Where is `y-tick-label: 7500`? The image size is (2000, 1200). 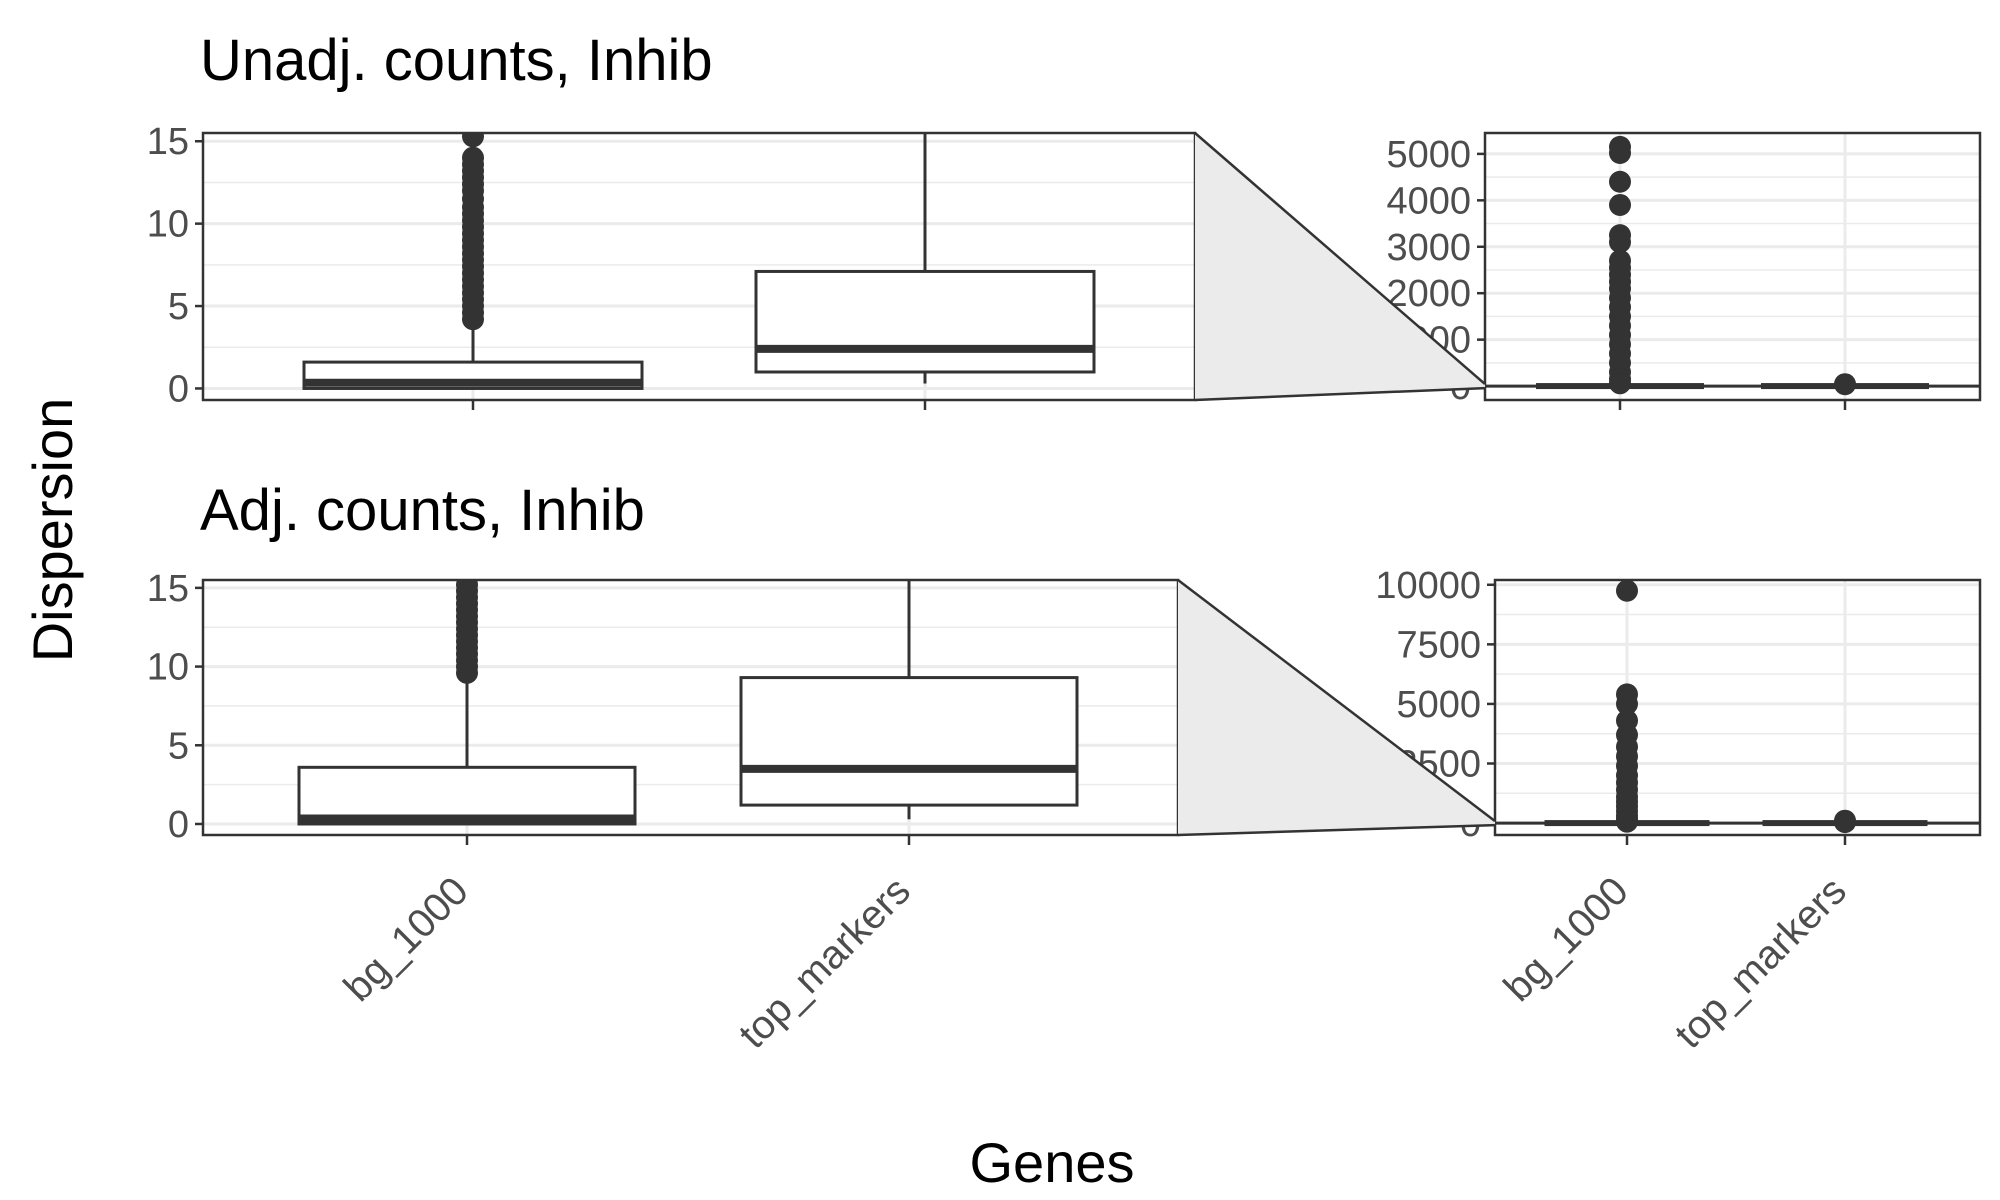
y-tick-label: 7500 is located at coordinates (1438, 645).